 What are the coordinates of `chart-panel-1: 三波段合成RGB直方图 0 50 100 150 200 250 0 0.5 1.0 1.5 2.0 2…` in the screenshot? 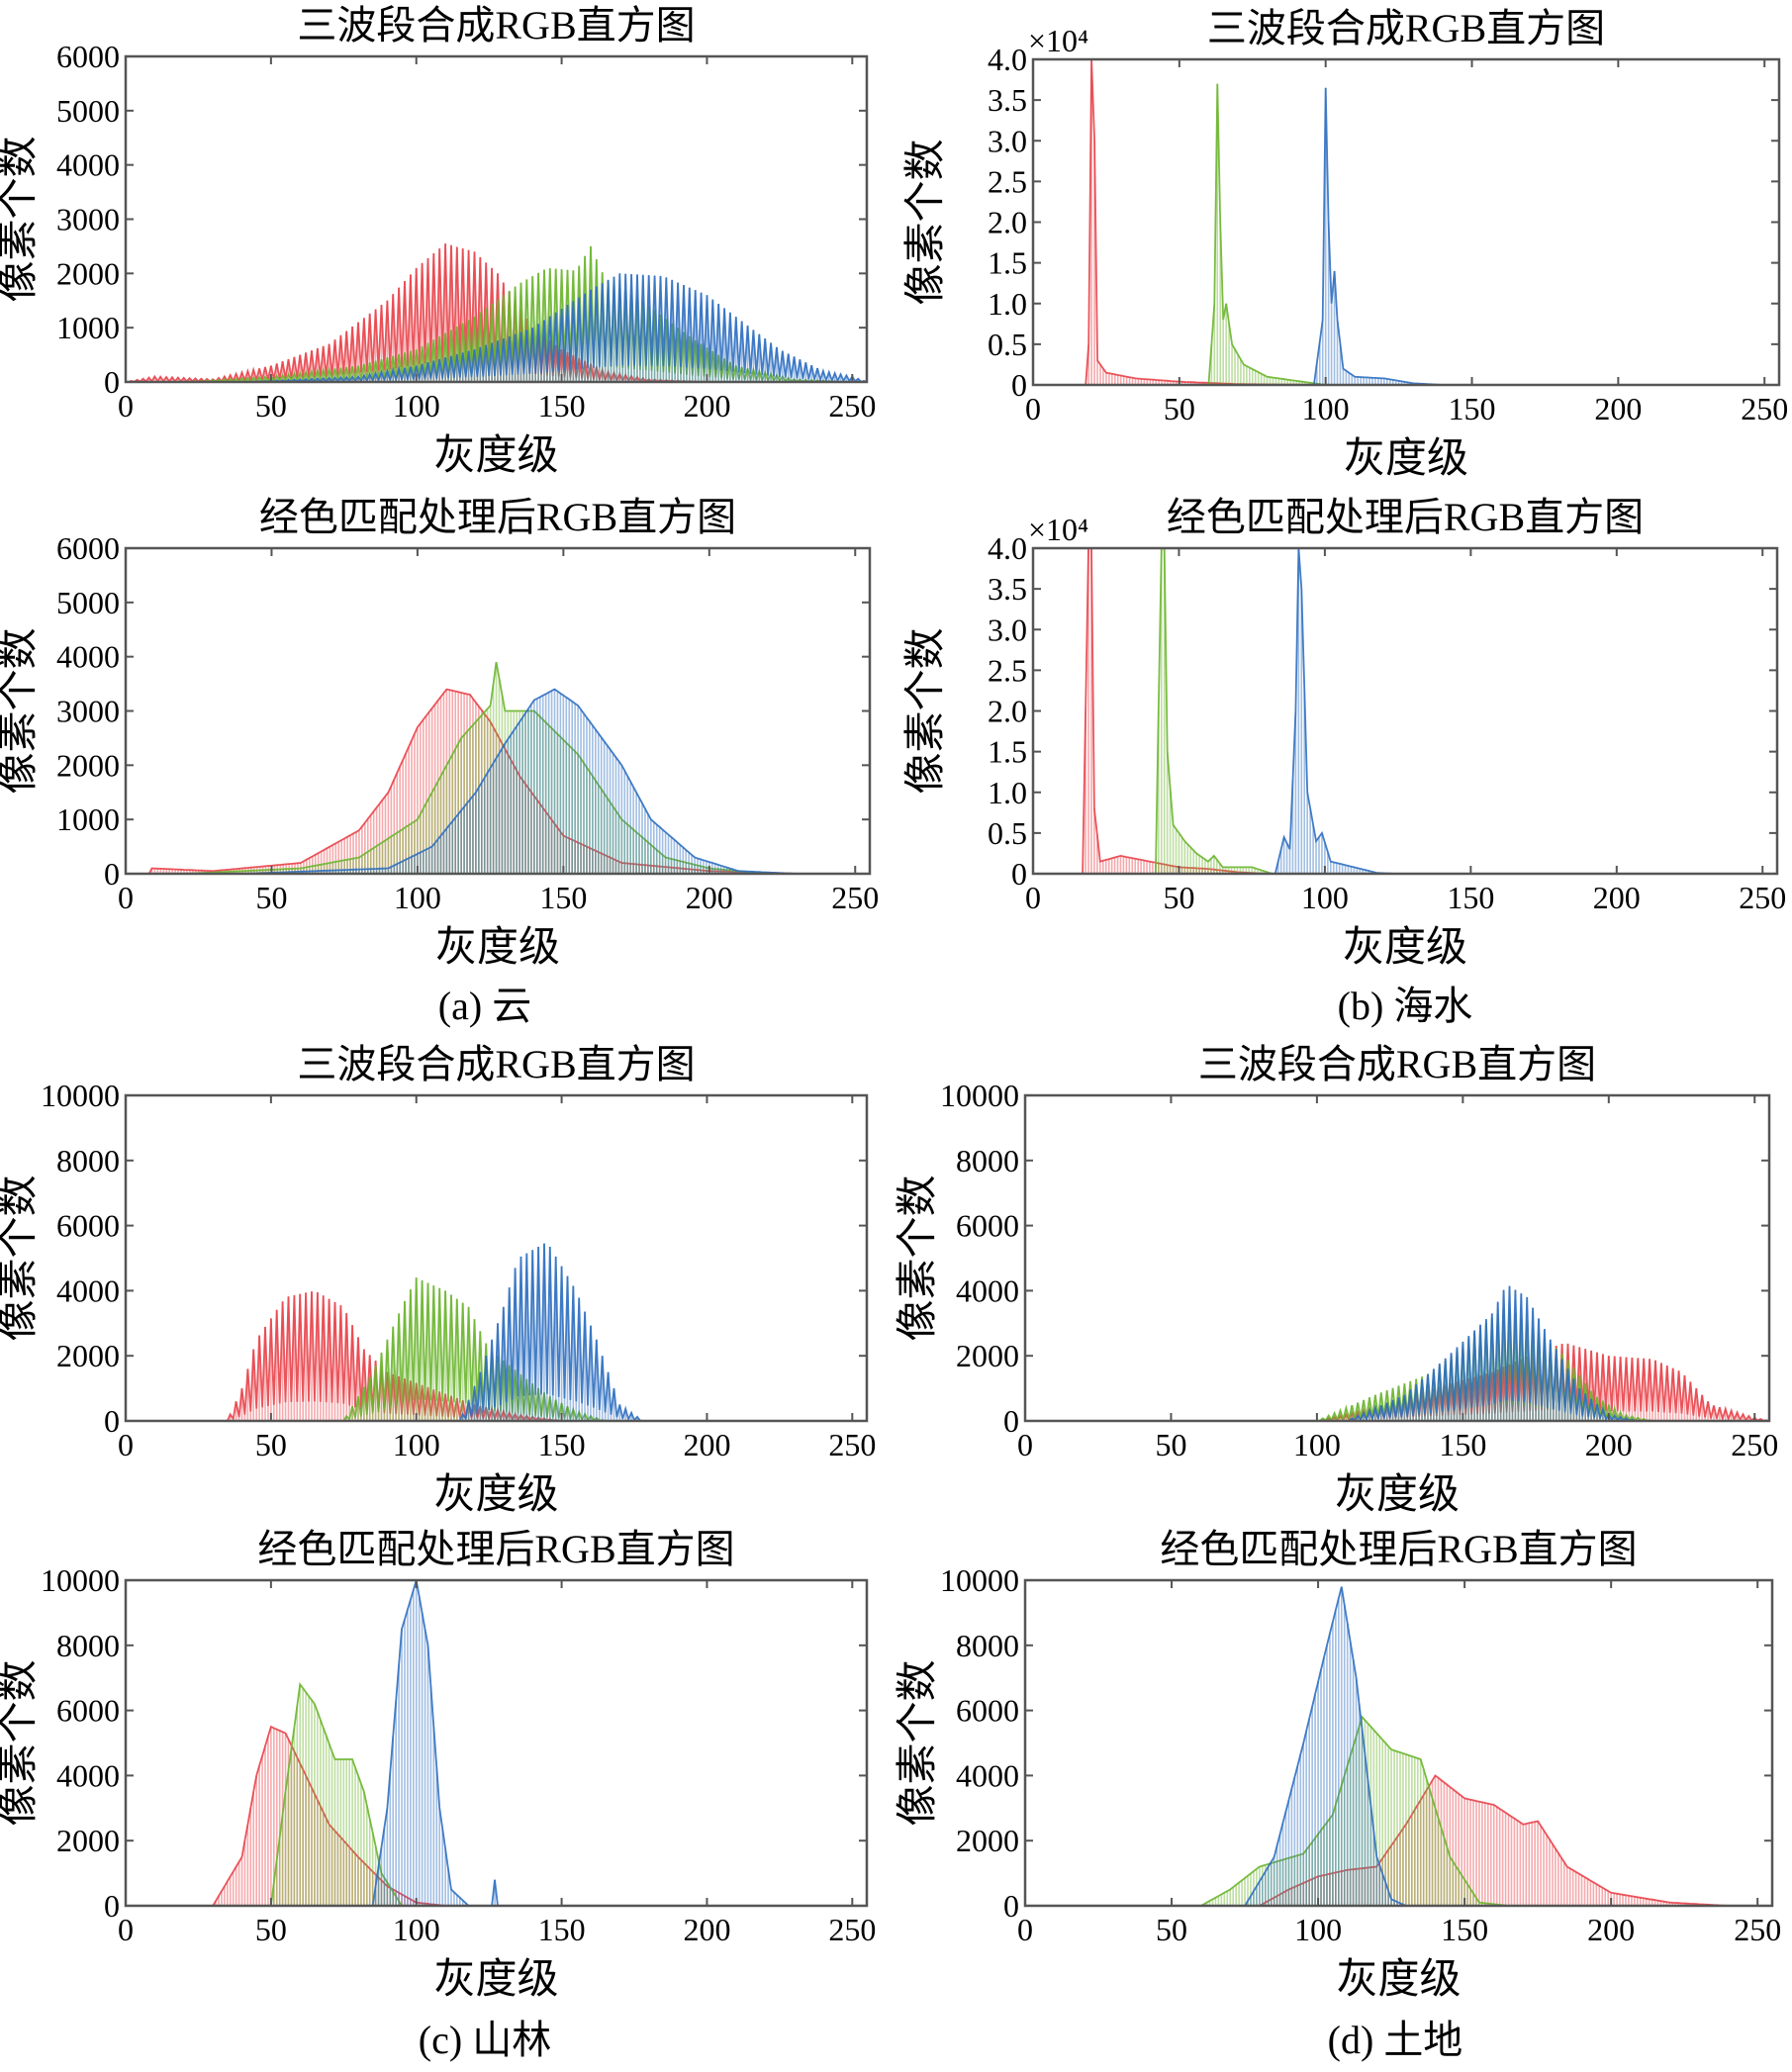 It's located at (1345, 244).